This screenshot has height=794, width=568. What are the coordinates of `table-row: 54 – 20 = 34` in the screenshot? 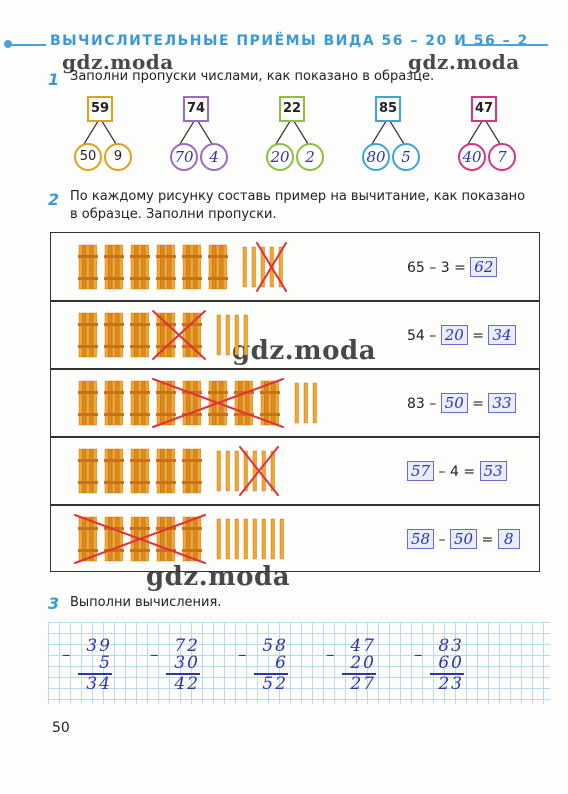 It's located at (295, 335).